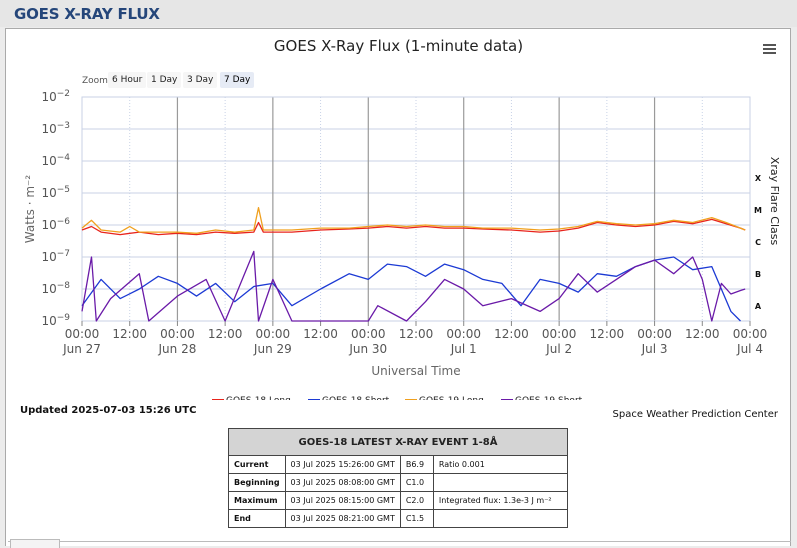  I want to click on event-time: 03 Jul 2025 15:26:00 GMT, so click(342, 464).